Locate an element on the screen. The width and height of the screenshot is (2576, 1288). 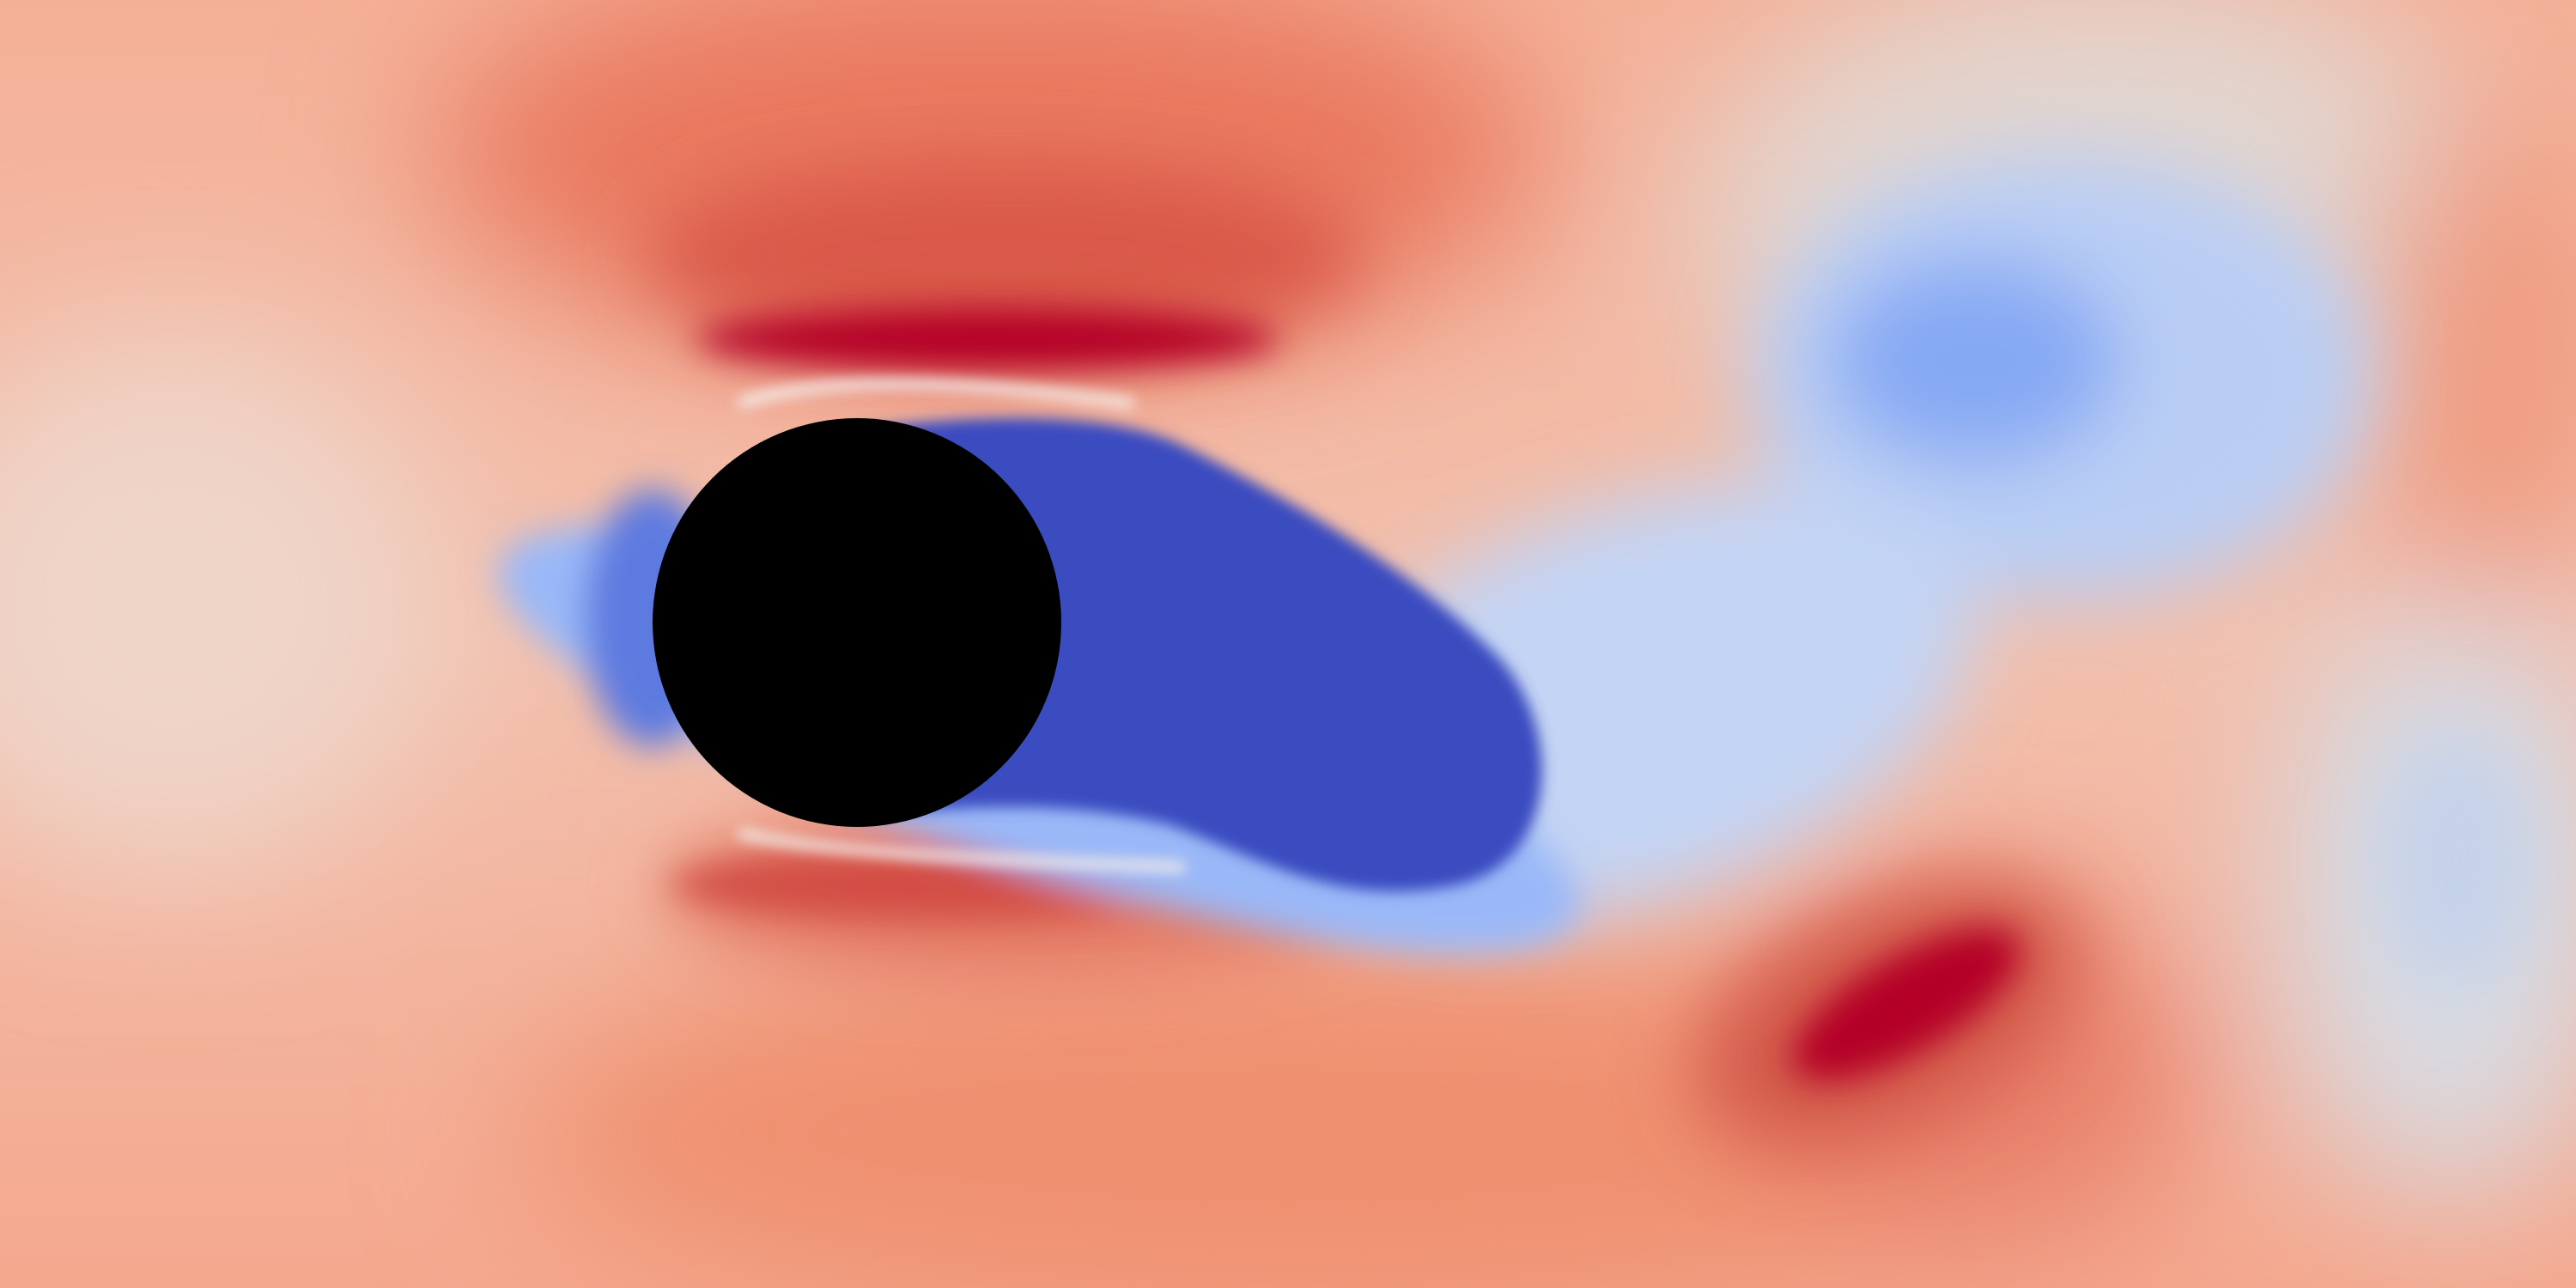
cylinder-obstacle is located at coordinates (857, 622).